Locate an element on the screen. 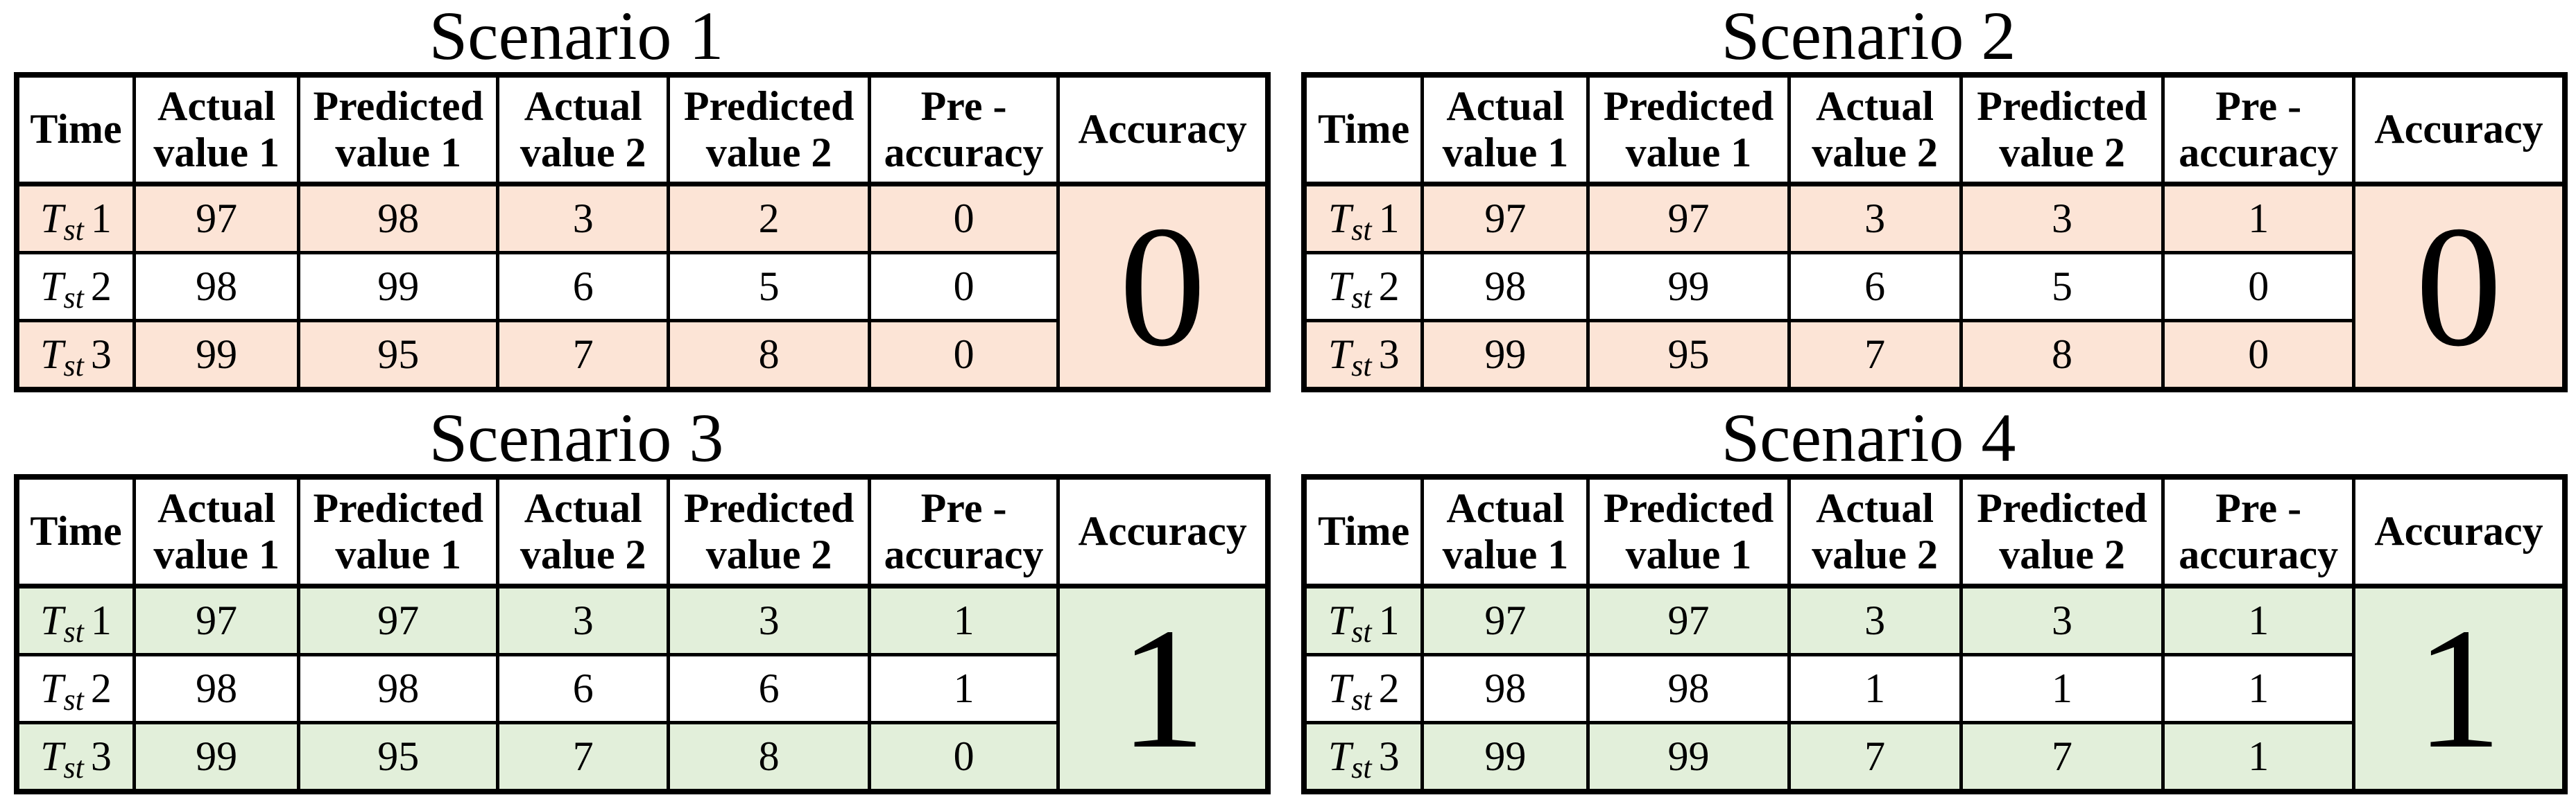 The width and height of the screenshot is (2576, 802). table-row: Tst 1 97 97 3 3 1 0 is located at coordinates (1934, 287).